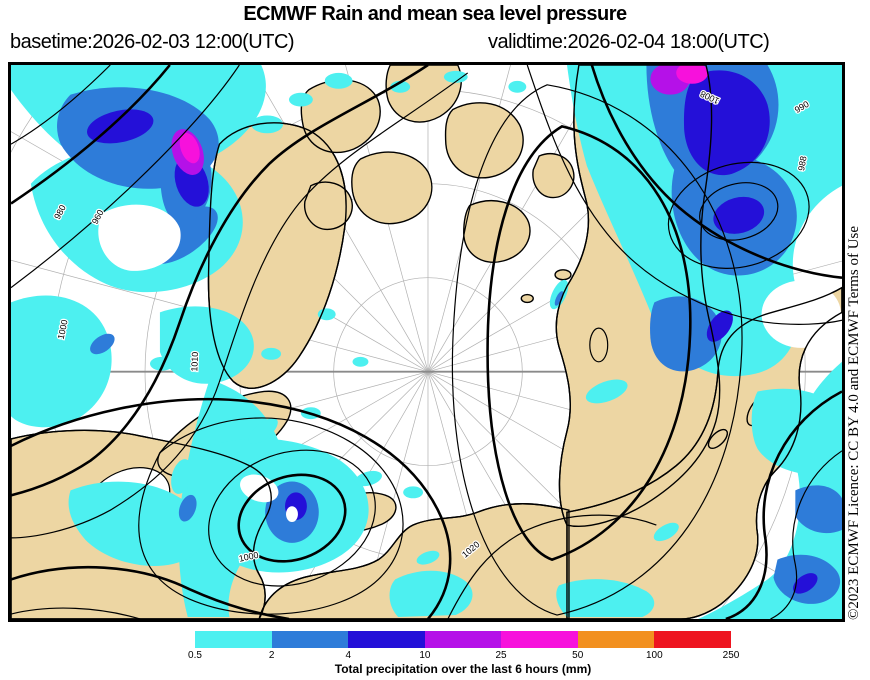 Image resolution: width=870 pixels, height=680 pixels. I want to click on page-title: ECMWF Rain and mean sea level pressure, so click(435, 14).